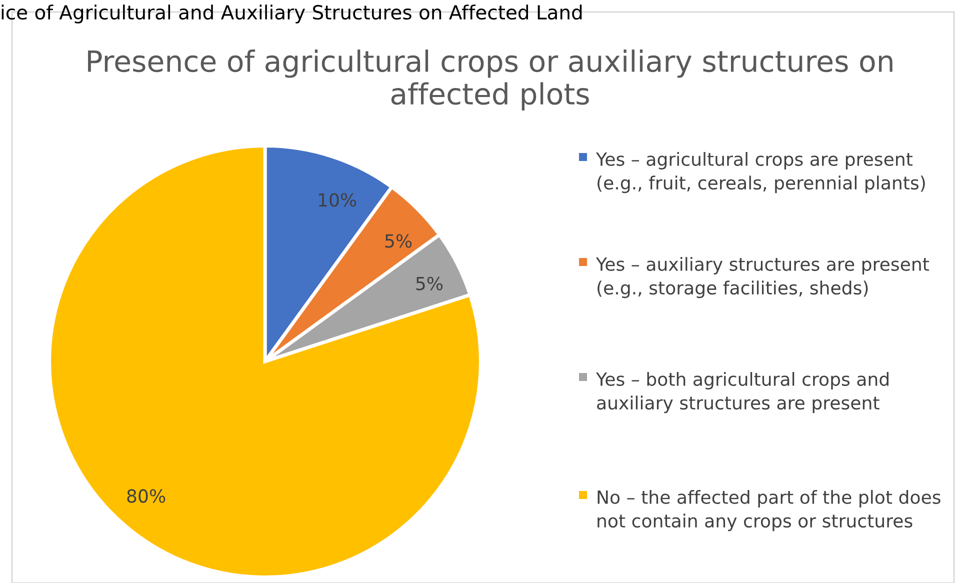 Image resolution: width=955 pixels, height=583 pixels. What do you see at coordinates (769, 511) in the screenshot?
I see `legend-label: No – the affected part of the plot does not contain any crops or structures` at bounding box center [769, 511].